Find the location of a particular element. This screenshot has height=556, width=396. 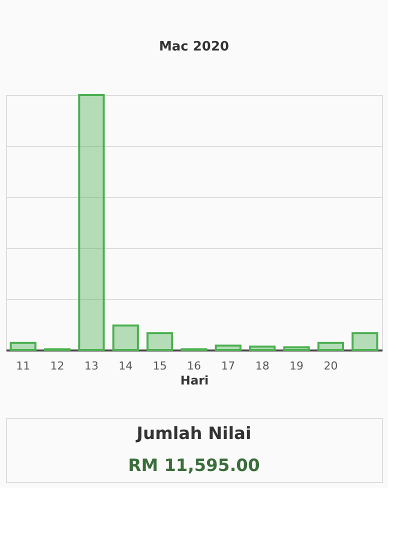

x-tick-label: 14 is located at coordinates (125, 366).